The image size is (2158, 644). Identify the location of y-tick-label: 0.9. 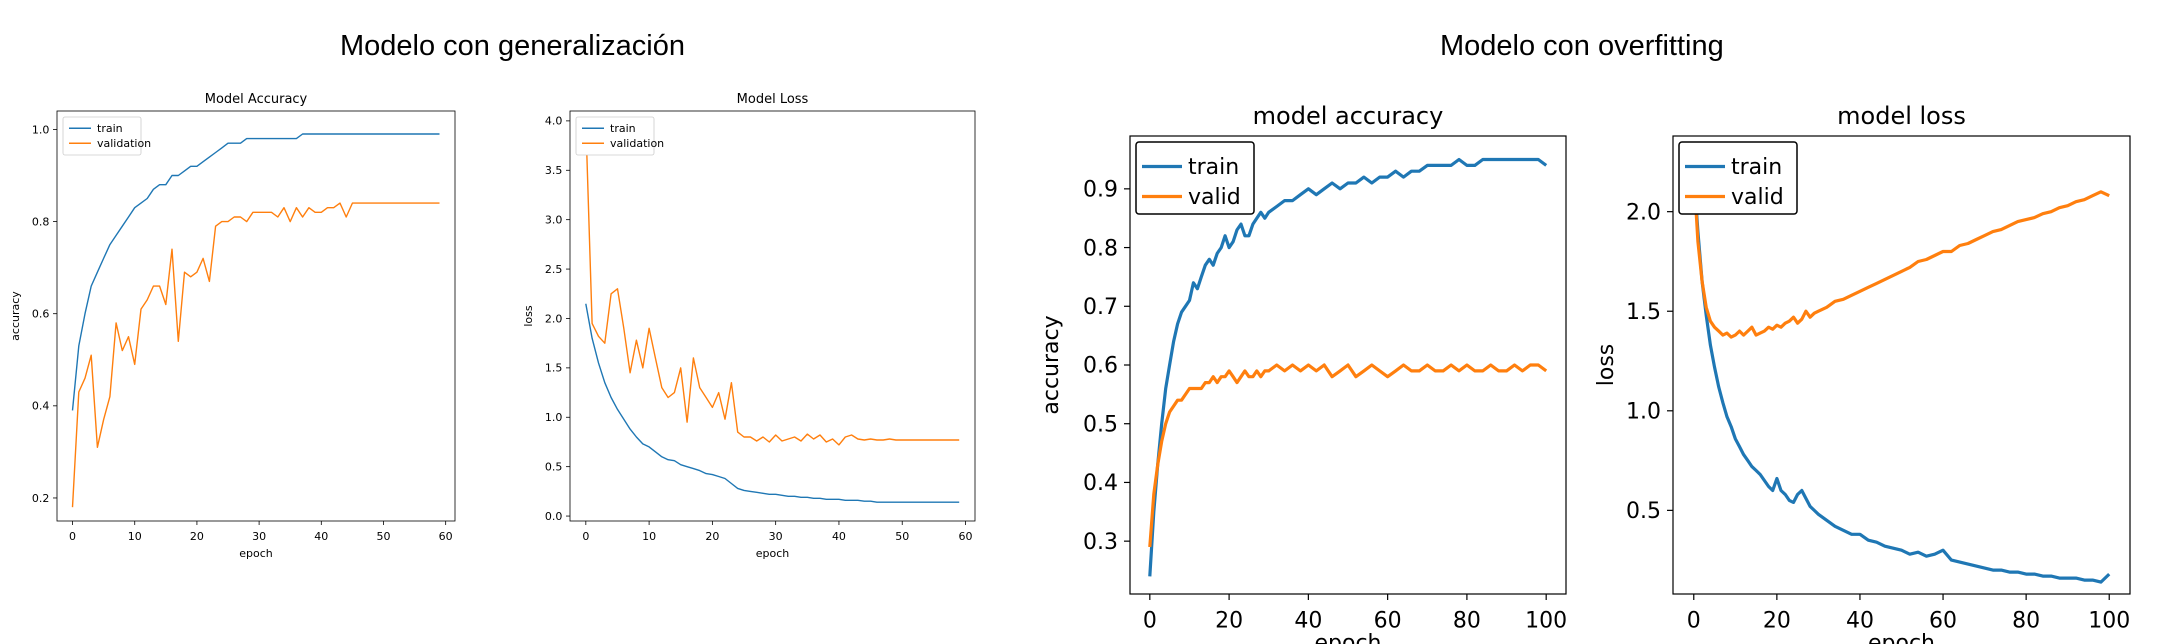
(1100, 190).